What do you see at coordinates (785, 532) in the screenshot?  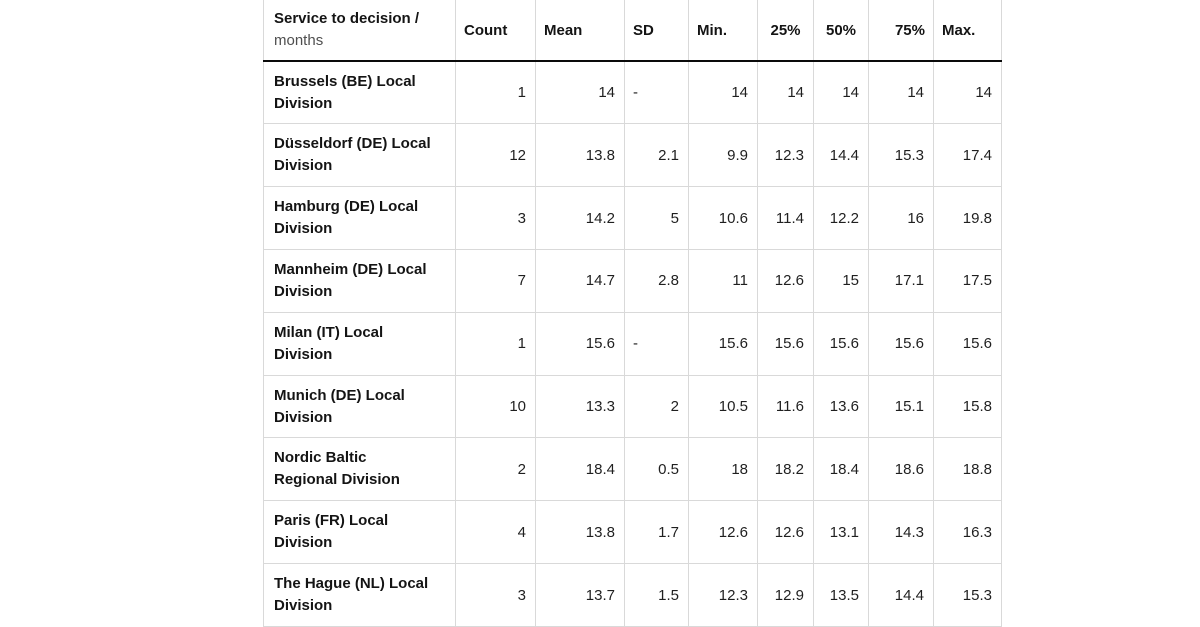 I see `cell-p25: 12.6` at bounding box center [785, 532].